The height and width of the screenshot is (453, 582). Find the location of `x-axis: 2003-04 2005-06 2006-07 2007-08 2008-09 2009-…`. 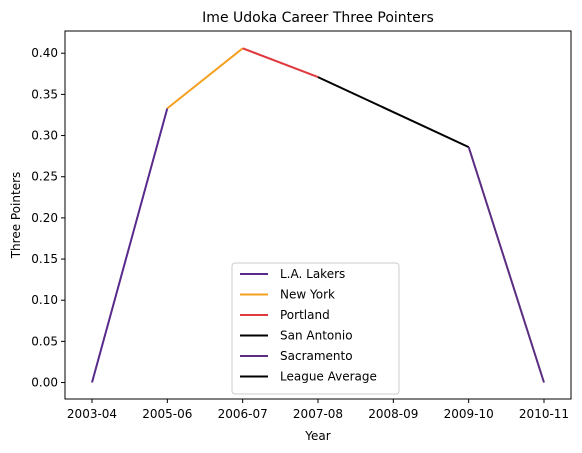

x-axis: 2003-04 2005-06 2006-07 2007-08 2008-09 2009-… is located at coordinates (318, 410).